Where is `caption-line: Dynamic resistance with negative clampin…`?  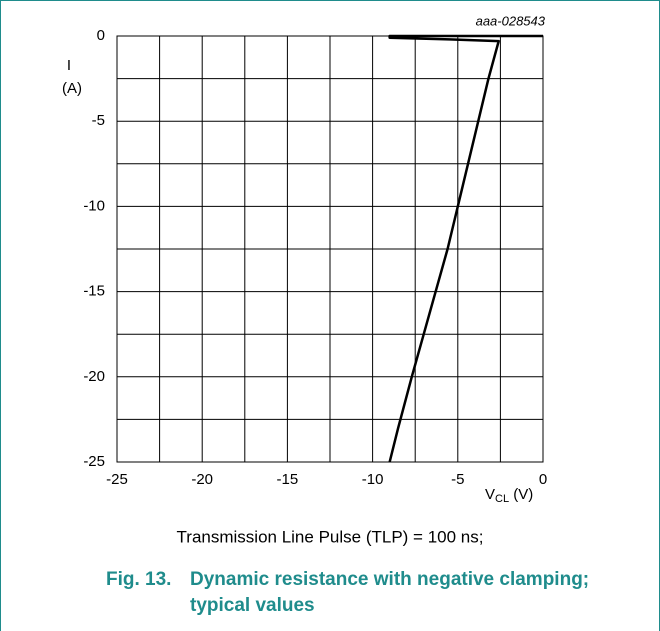 caption-line: Dynamic resistance with negative clampin… is located at coordinates (389, 579).